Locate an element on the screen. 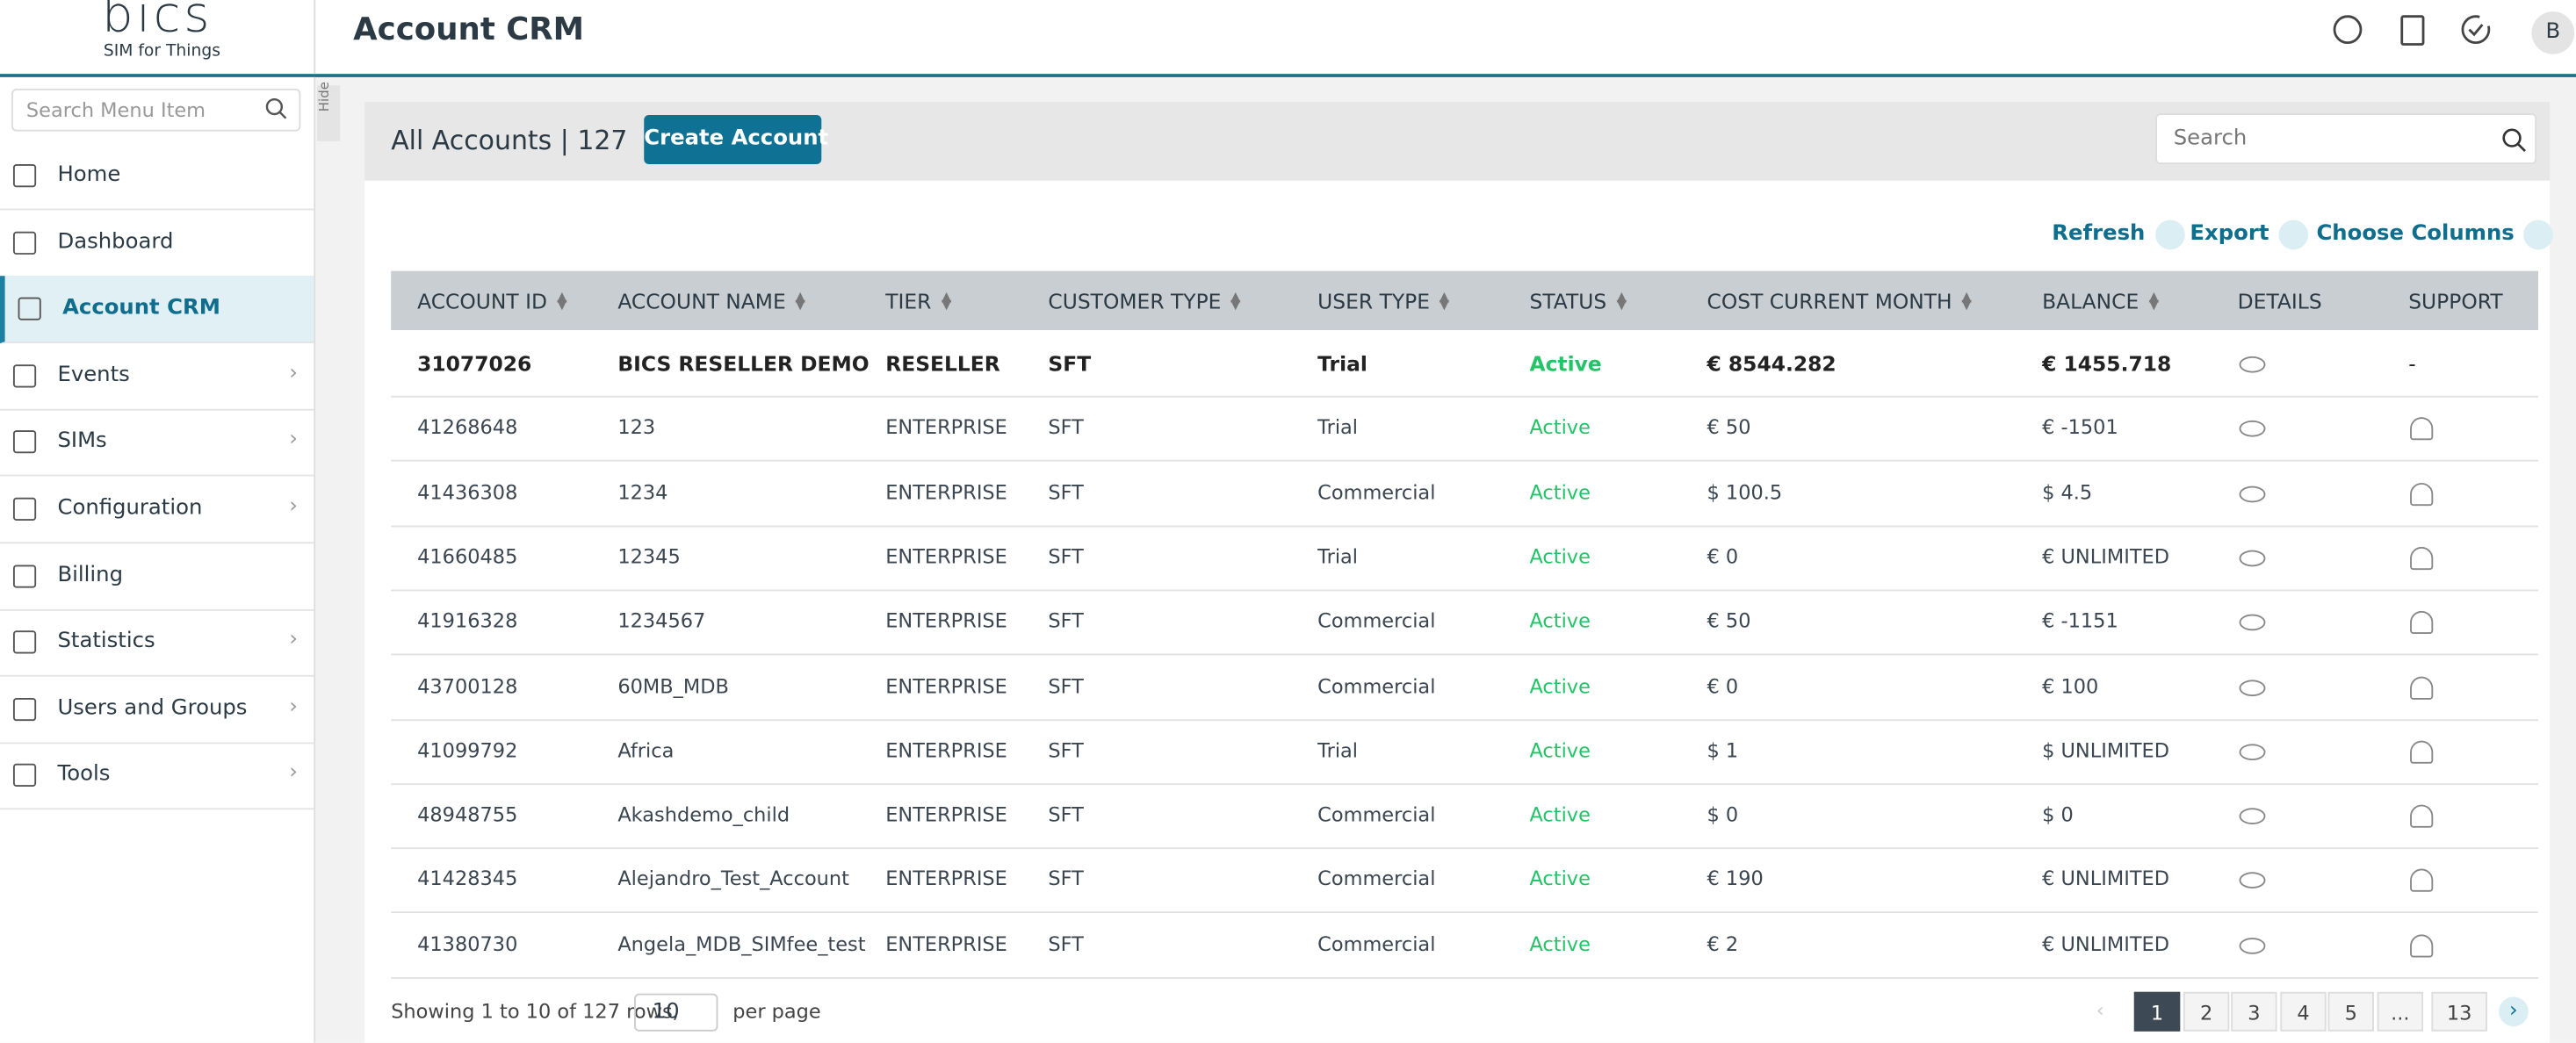  column-header: USER TYPE is located at coordinates (1374, 301).